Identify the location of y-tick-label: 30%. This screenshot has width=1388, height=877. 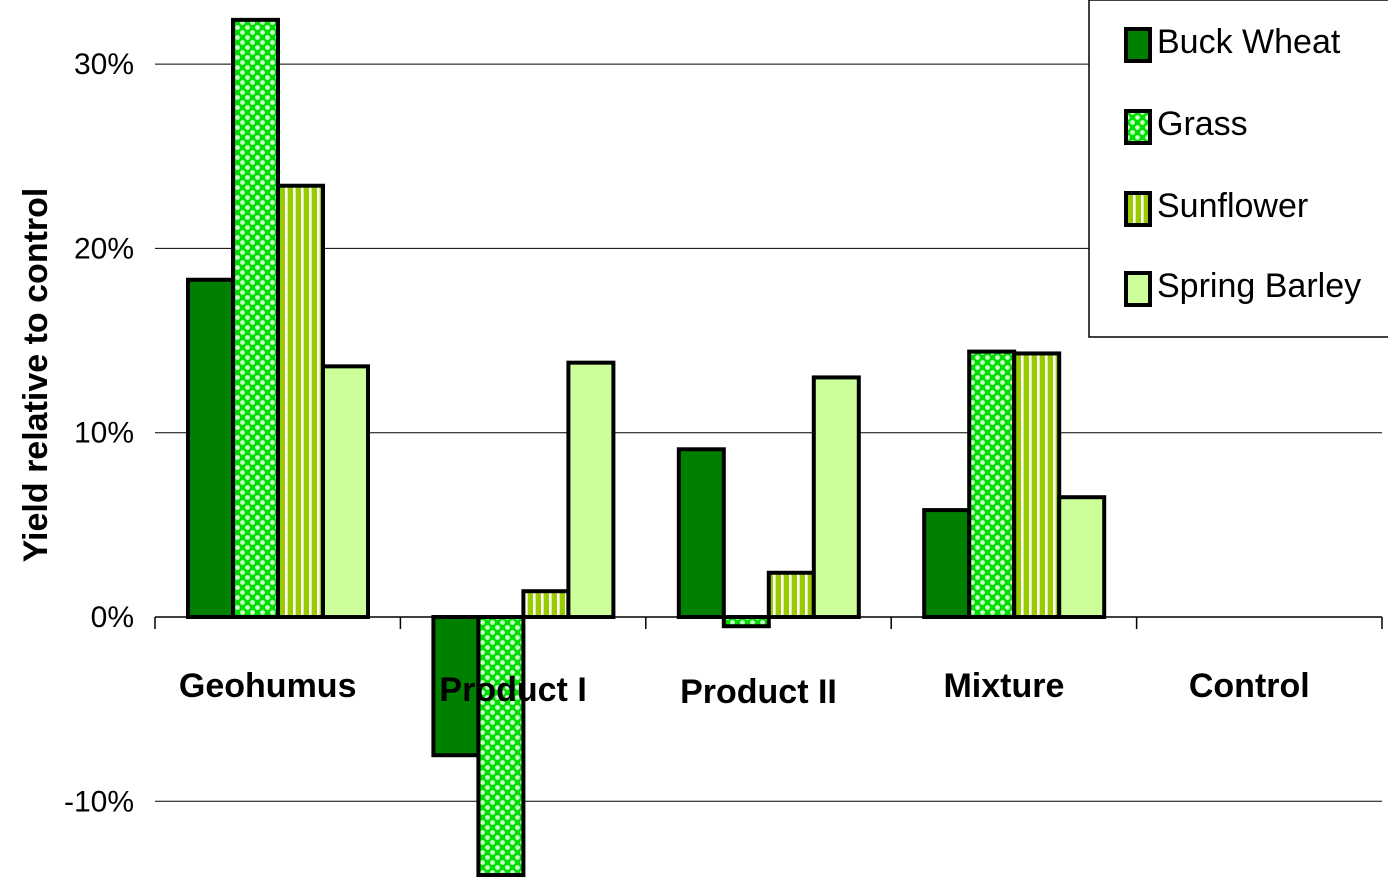
(104, 64).